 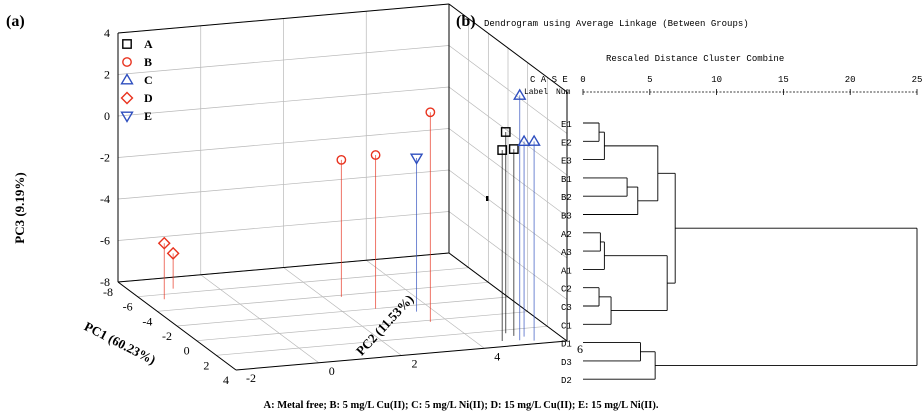 What do you see at coordinates (147, 321) in the screenshot?
I see `x-tick-label: -4` at bounding box center [147, 321].